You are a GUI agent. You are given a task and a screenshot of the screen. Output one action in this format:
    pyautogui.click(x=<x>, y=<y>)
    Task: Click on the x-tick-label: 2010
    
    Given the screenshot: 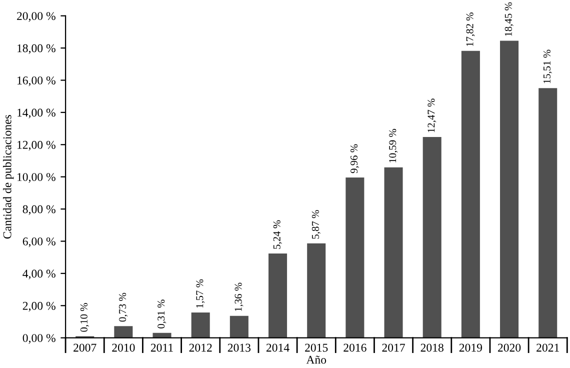 What is the action you would take?
    pyautogui.click(x=123, y=348)
    